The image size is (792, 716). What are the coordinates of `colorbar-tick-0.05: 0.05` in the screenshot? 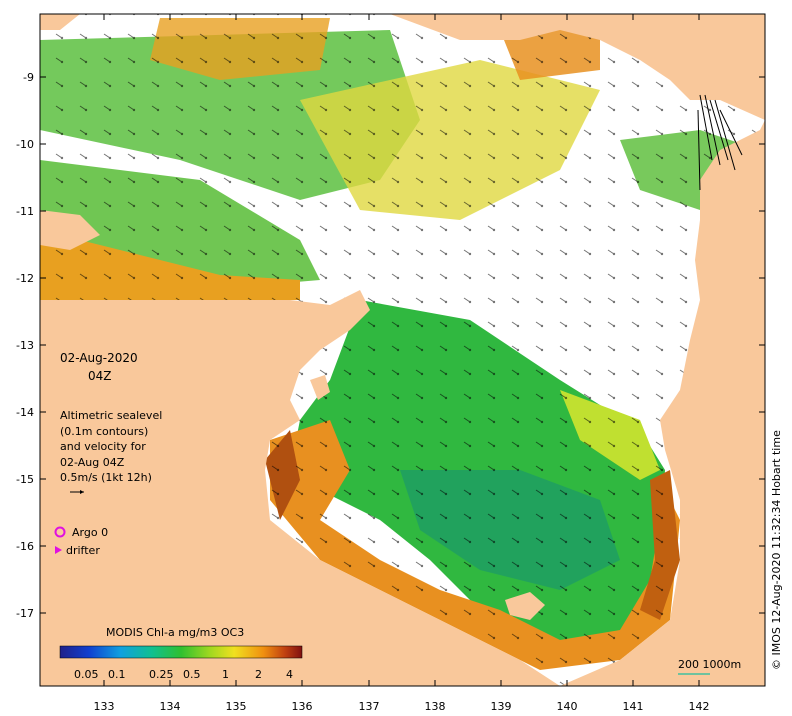 It's located at (86, 674).